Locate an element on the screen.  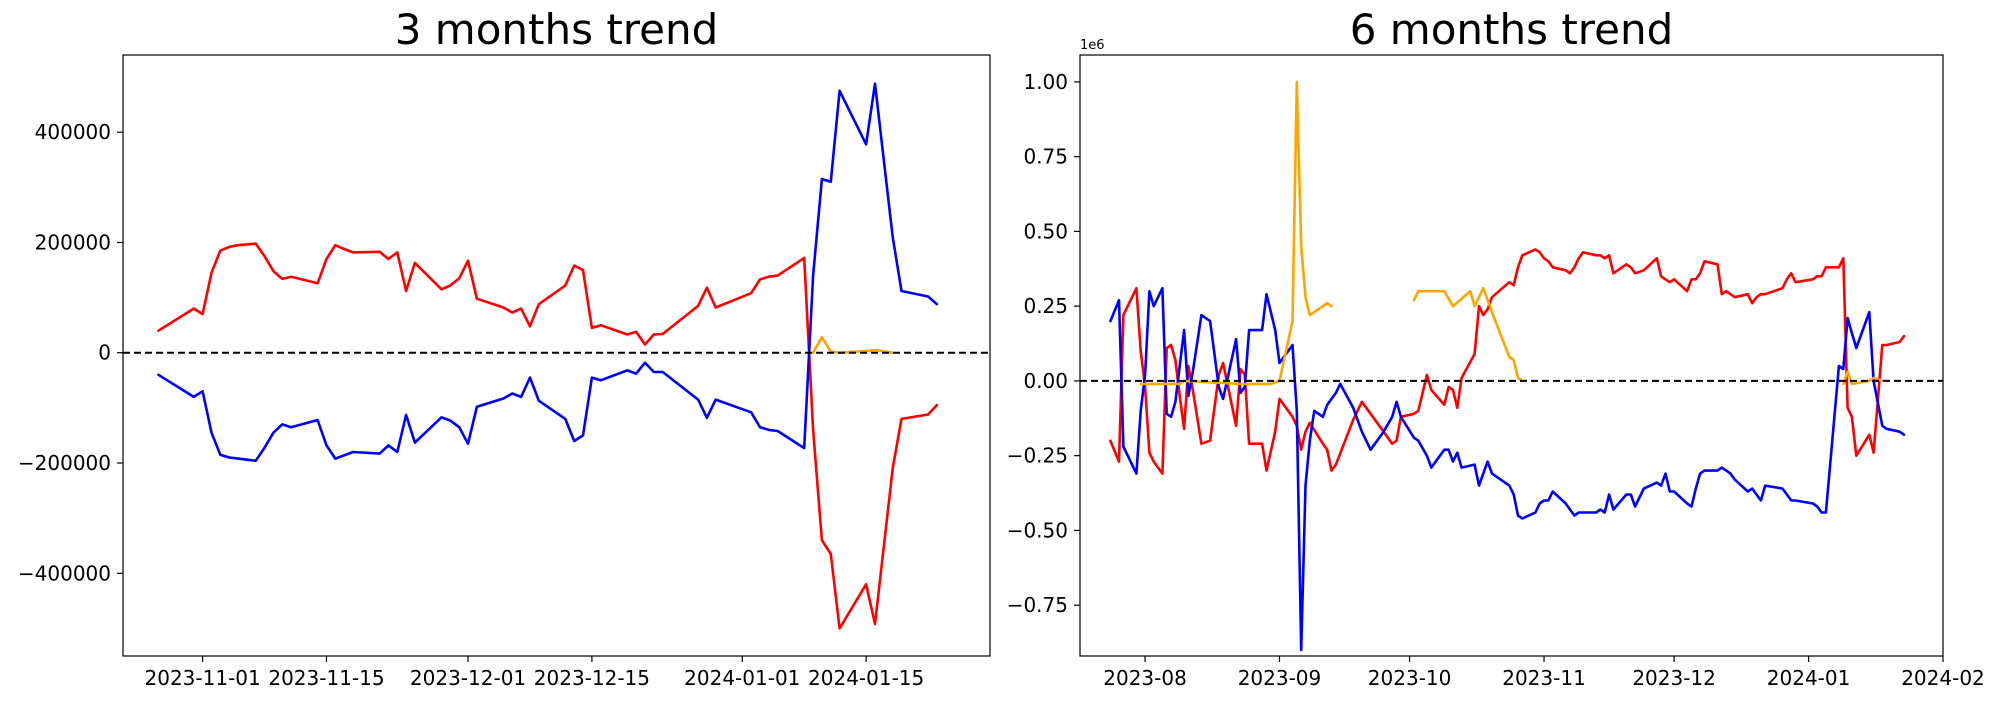
y-tick-label: 200000 is located at coordinates (73, 242).